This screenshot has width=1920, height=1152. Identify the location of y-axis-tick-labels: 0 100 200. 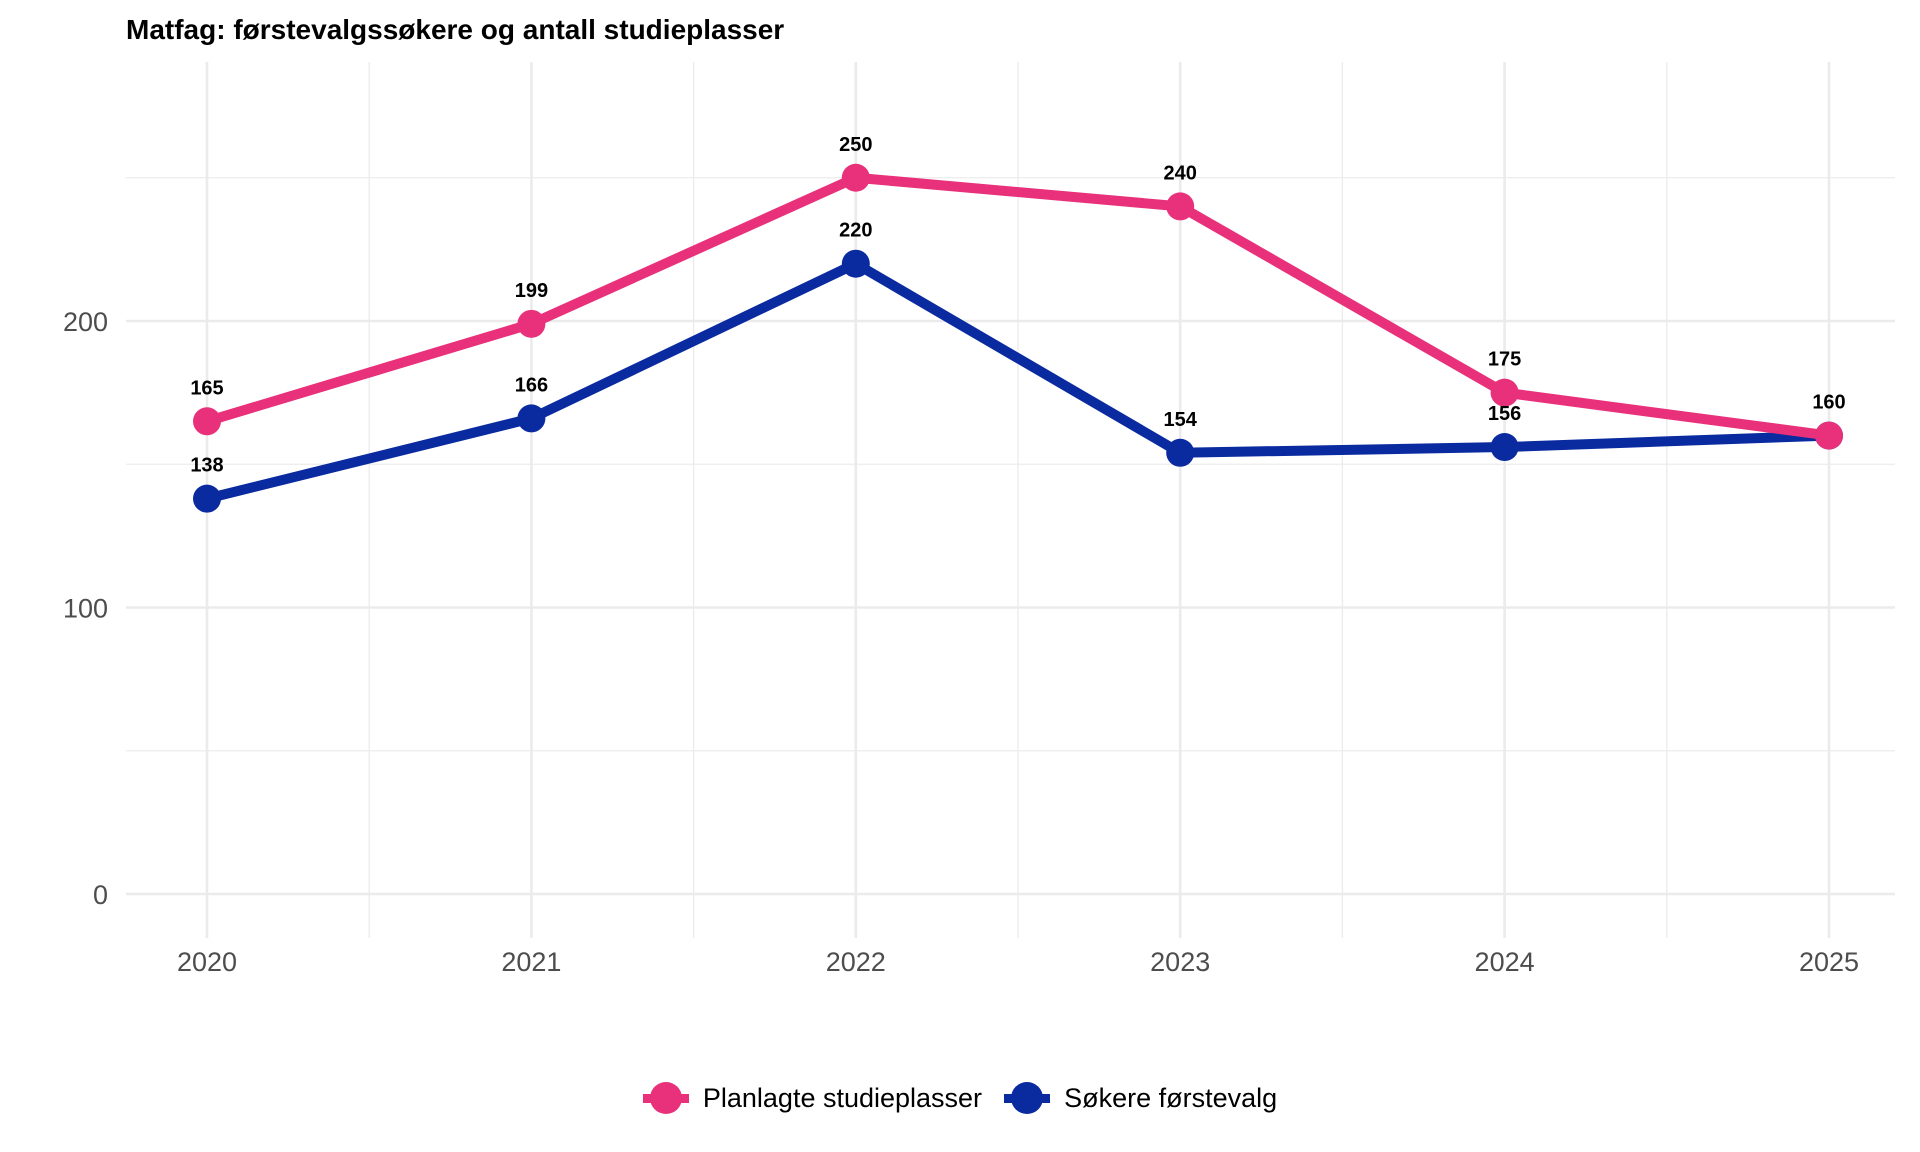
(85, 608).